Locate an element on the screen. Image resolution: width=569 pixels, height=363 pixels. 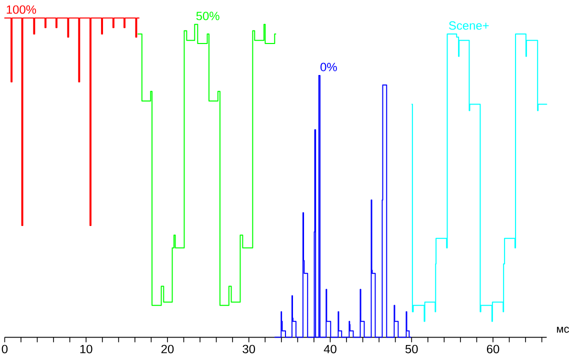
x-axis-title: мс is located at coordinates (562, 329).